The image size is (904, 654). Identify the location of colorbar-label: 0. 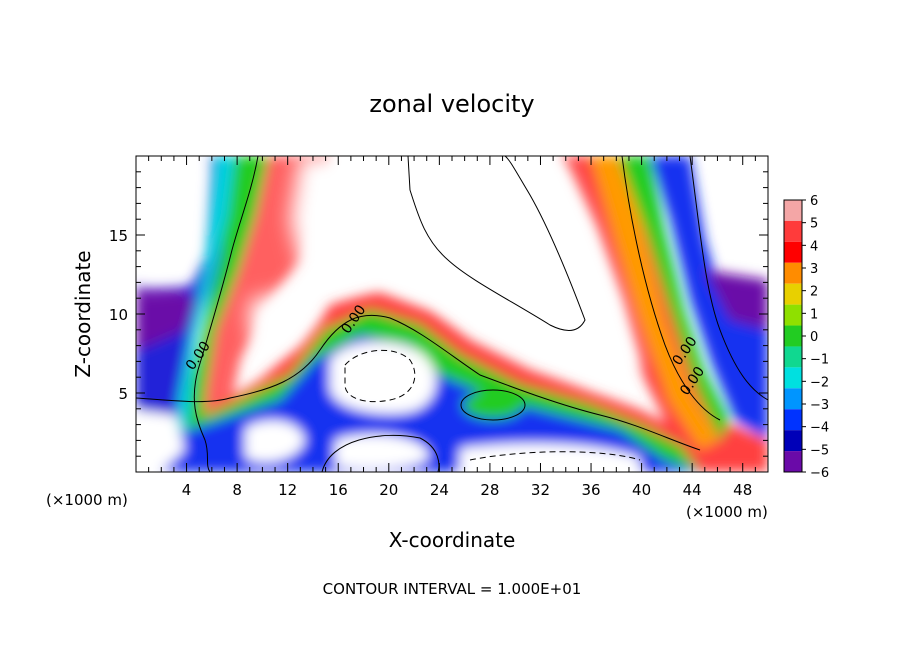
(814, 337).